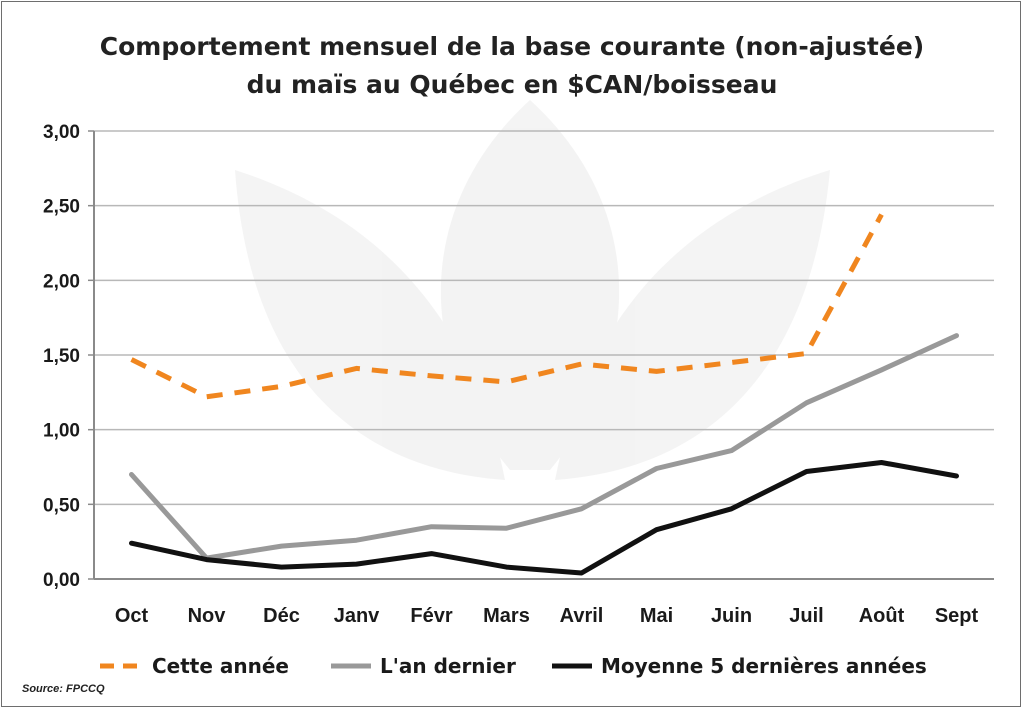 Image resolution: width=1024 pixels, height=710 pixels. Describe the element at coordinates (882, 616) in the screenshot. I see `x-tick-label: Août` at that location.